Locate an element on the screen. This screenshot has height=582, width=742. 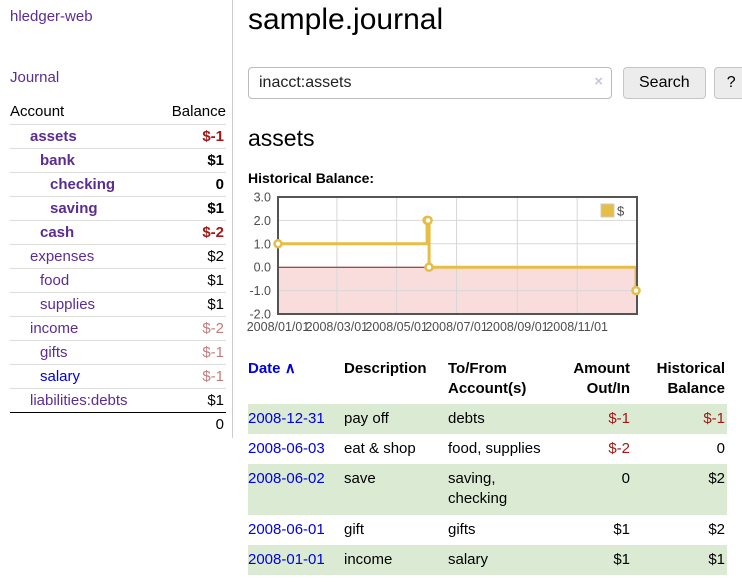
sort-ascending-icon: ∧ is located at coordinates (290, 368).